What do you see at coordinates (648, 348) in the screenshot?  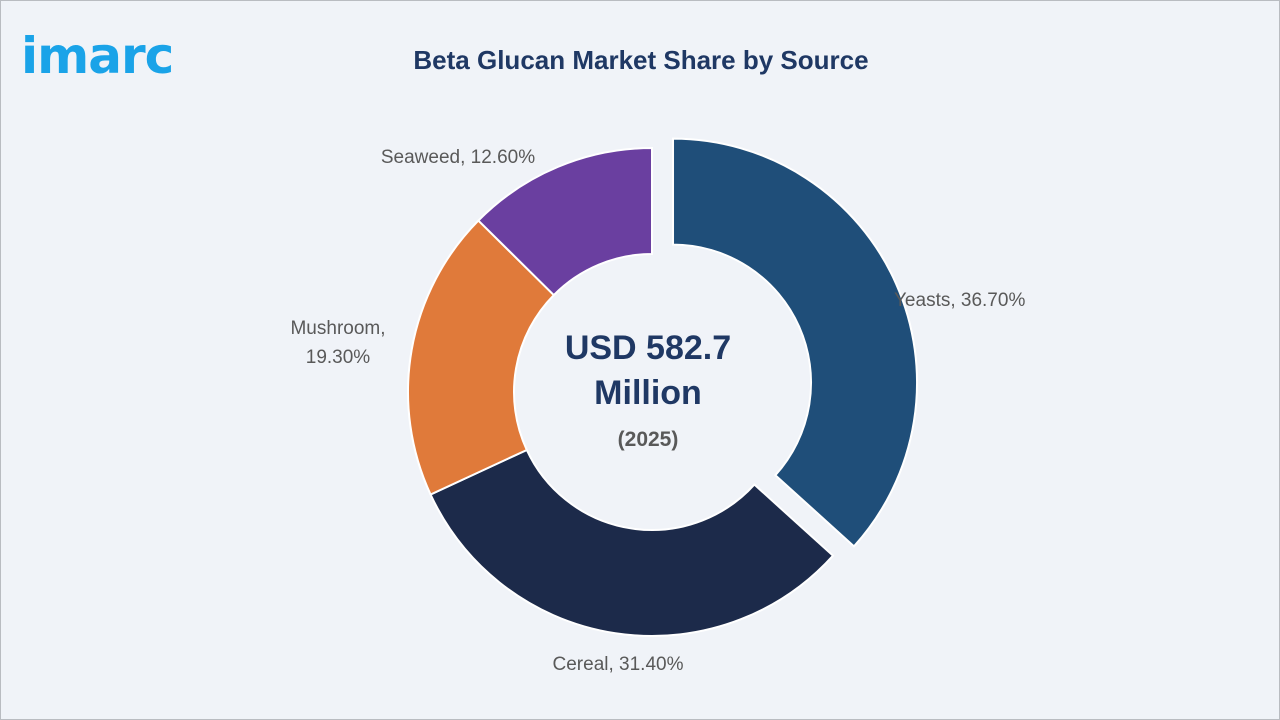 I see `center-value-line-1: USD 582.7` at bounding box center [648, 348].